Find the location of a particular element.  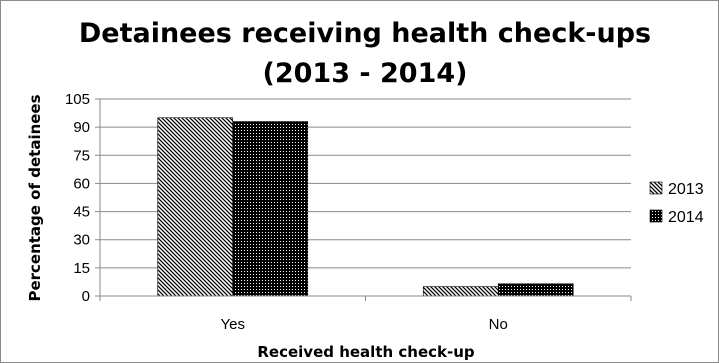

y-tick-label: 90 is located at coordinates (81, 127).